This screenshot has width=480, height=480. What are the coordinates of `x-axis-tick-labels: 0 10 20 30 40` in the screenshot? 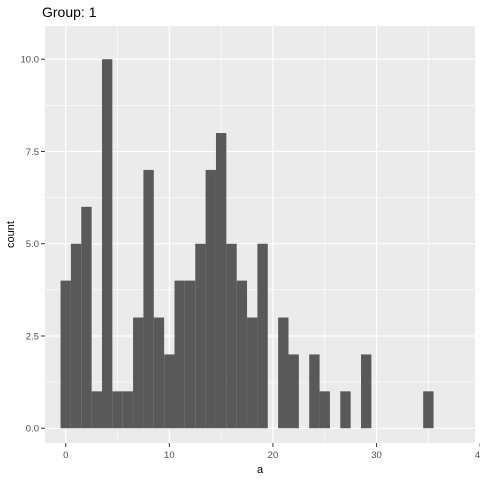 It's located at (271, 455).